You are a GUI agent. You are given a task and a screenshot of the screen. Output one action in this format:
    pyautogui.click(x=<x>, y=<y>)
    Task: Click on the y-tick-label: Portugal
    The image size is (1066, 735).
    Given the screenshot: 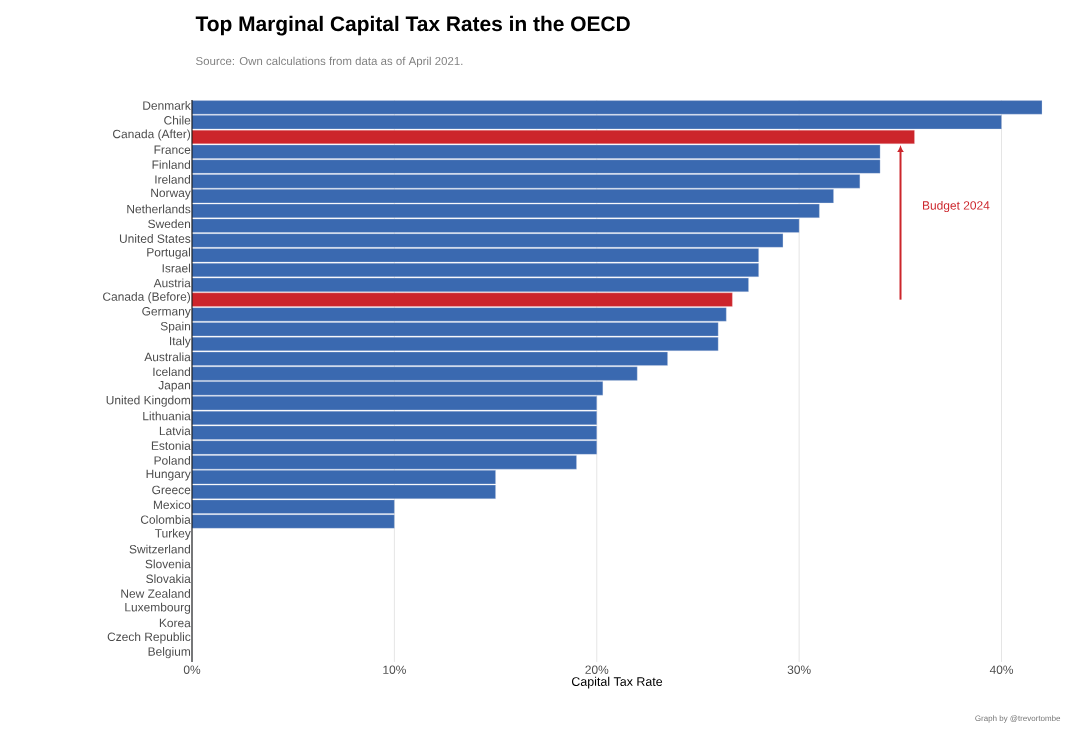 What is the action you would take?
    pyautogui.click(x=169, y=253)
    